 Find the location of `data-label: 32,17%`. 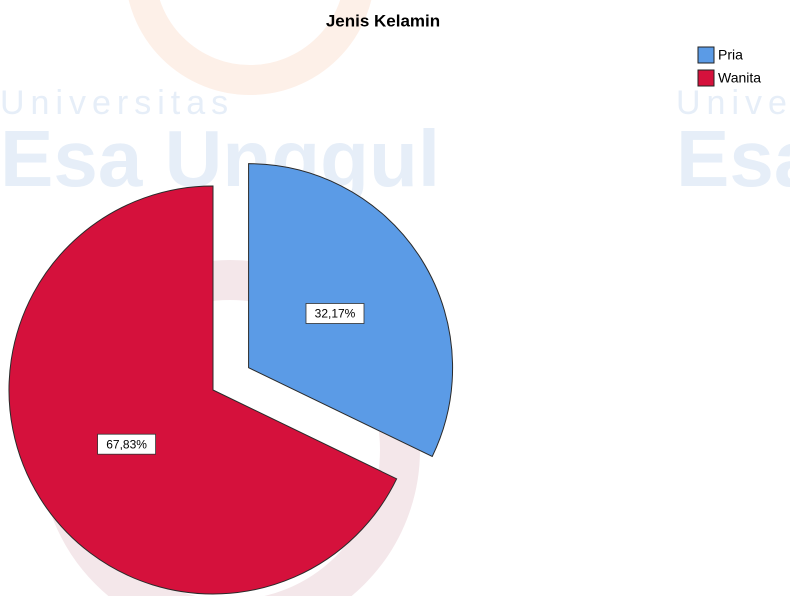

data-label: 32,17% is located at coordinates (335, 314).